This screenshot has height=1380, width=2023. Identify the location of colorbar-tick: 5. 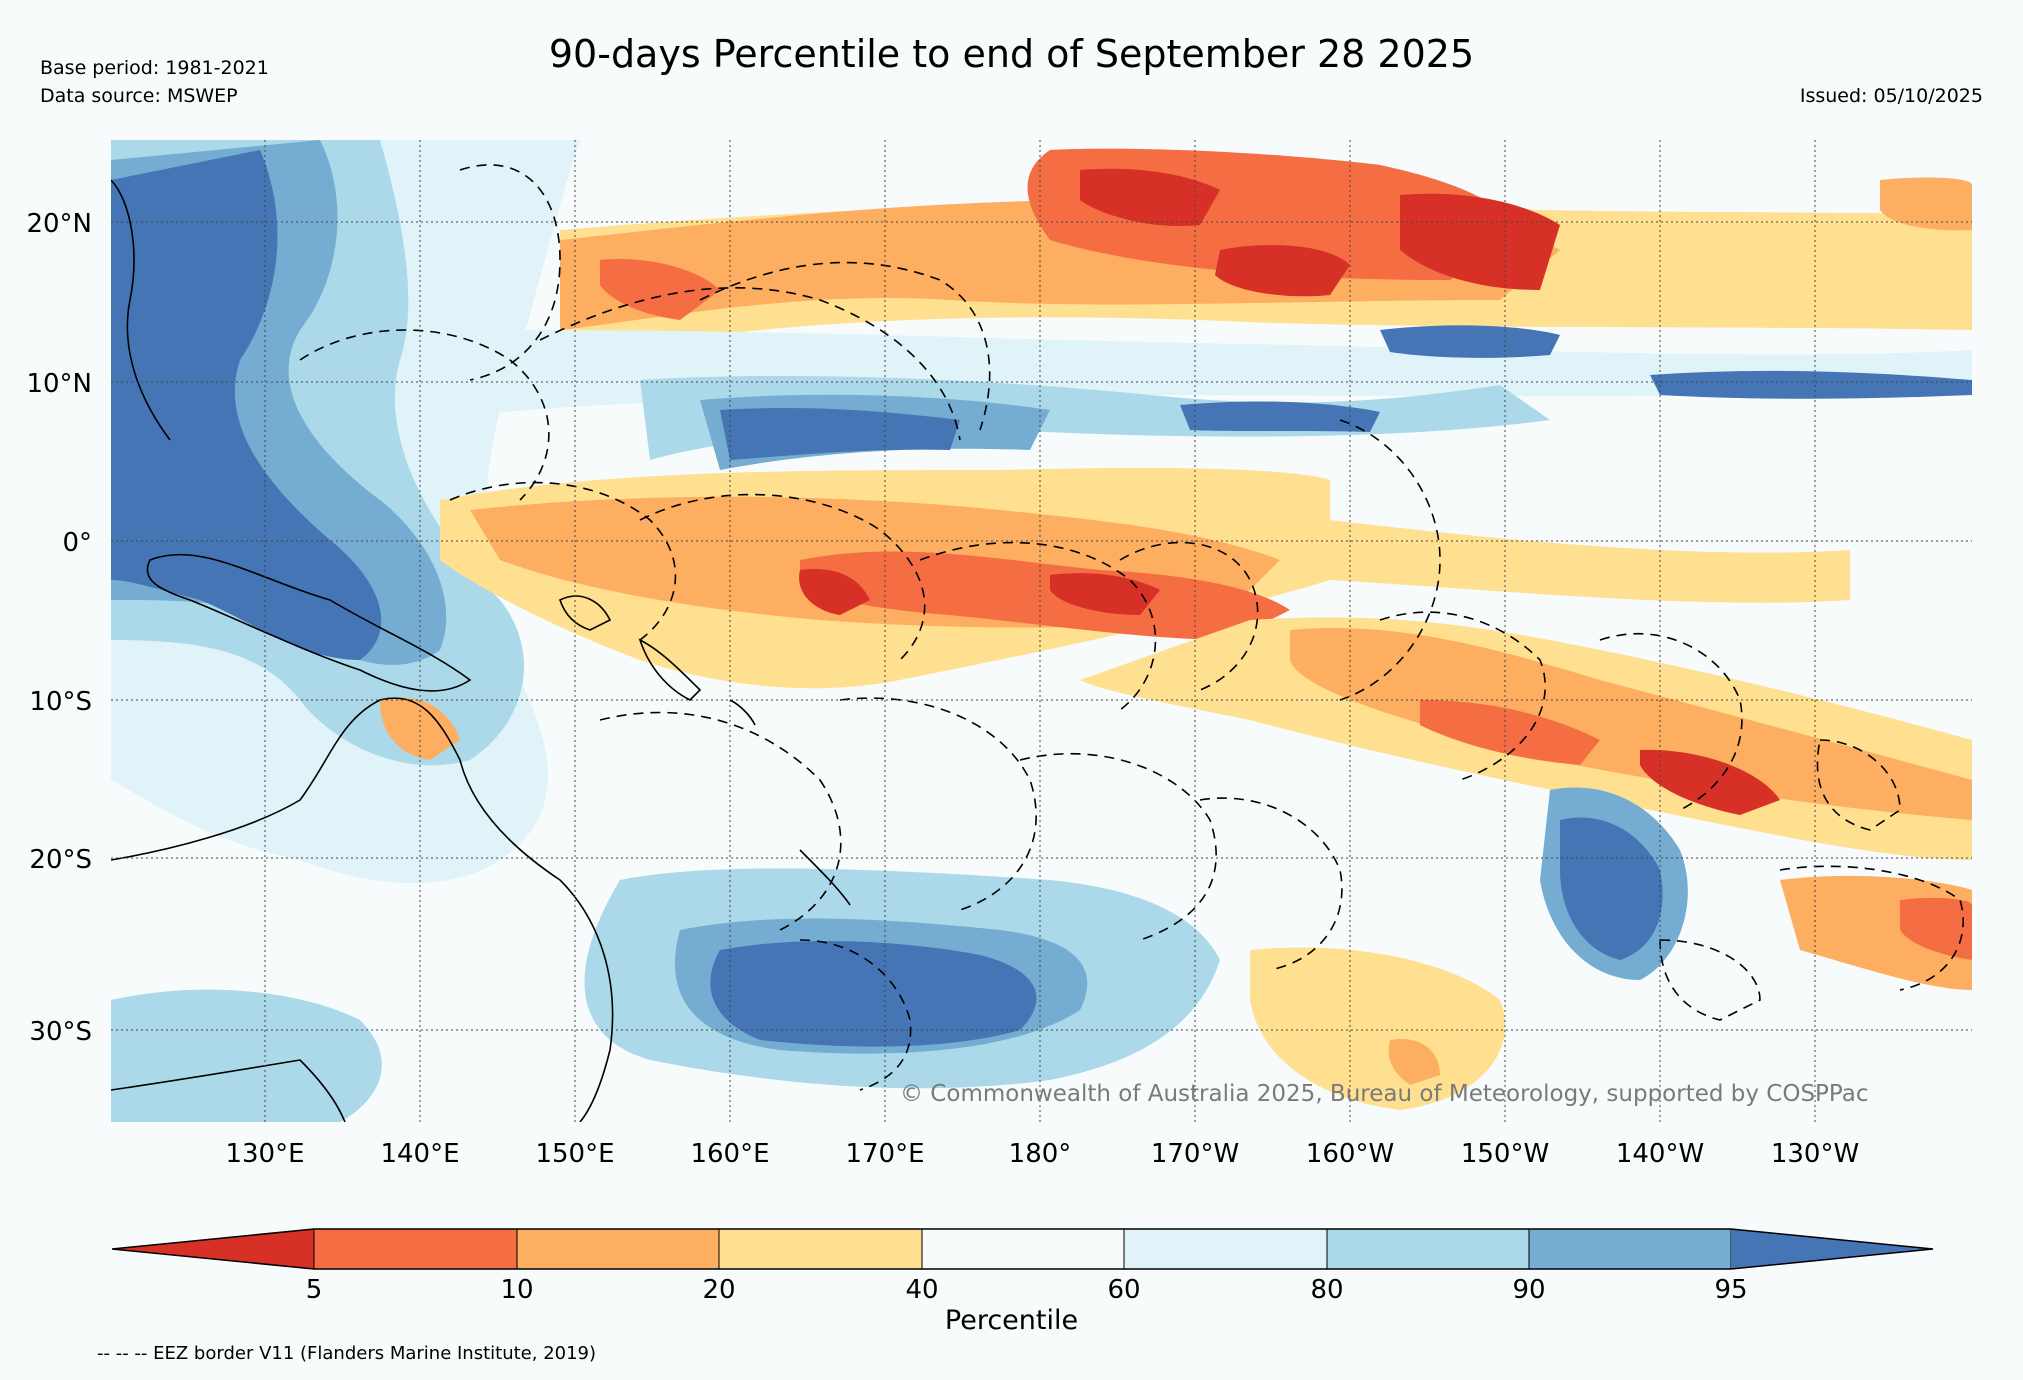
(314, 1287).